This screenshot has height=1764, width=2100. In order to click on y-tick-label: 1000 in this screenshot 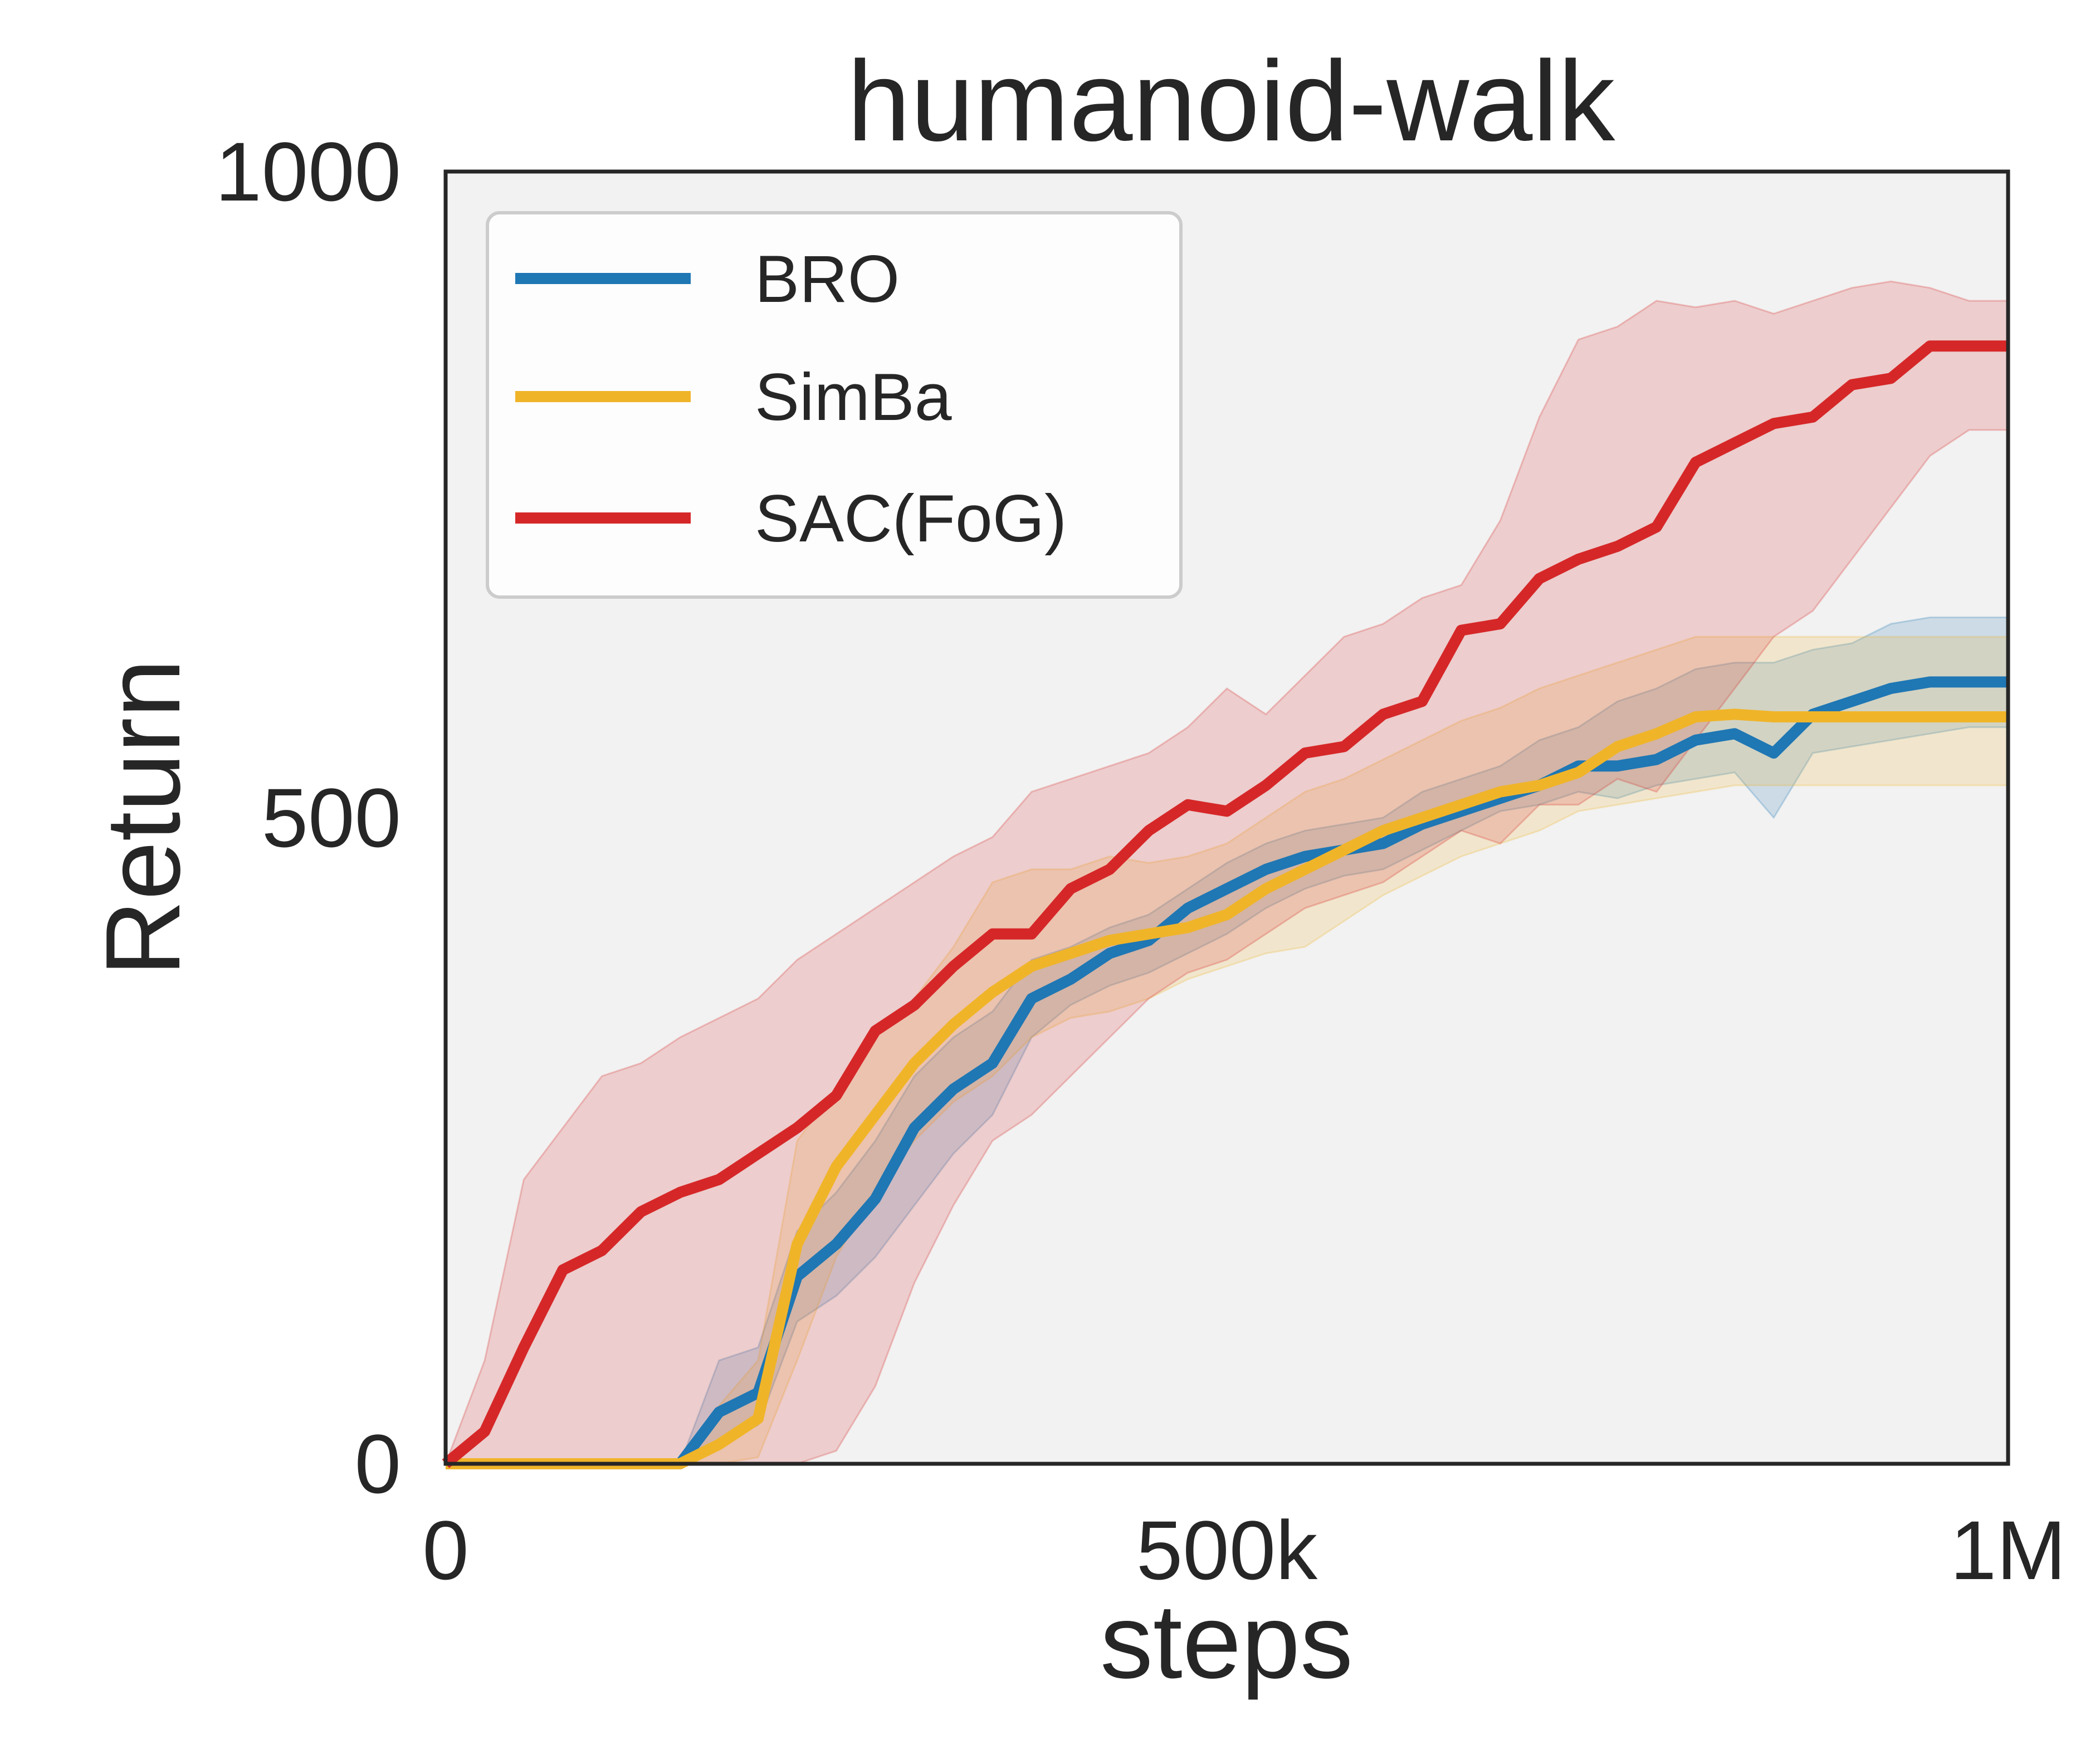, I will do `click(308, 171)`.